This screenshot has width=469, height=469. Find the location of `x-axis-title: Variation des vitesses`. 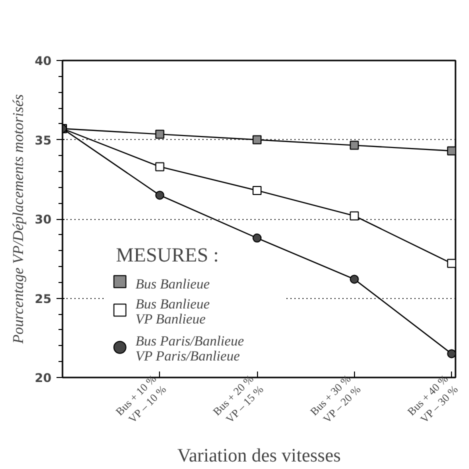

x-axis-title: Variation des vitesses is located at coordinates (259, 456).